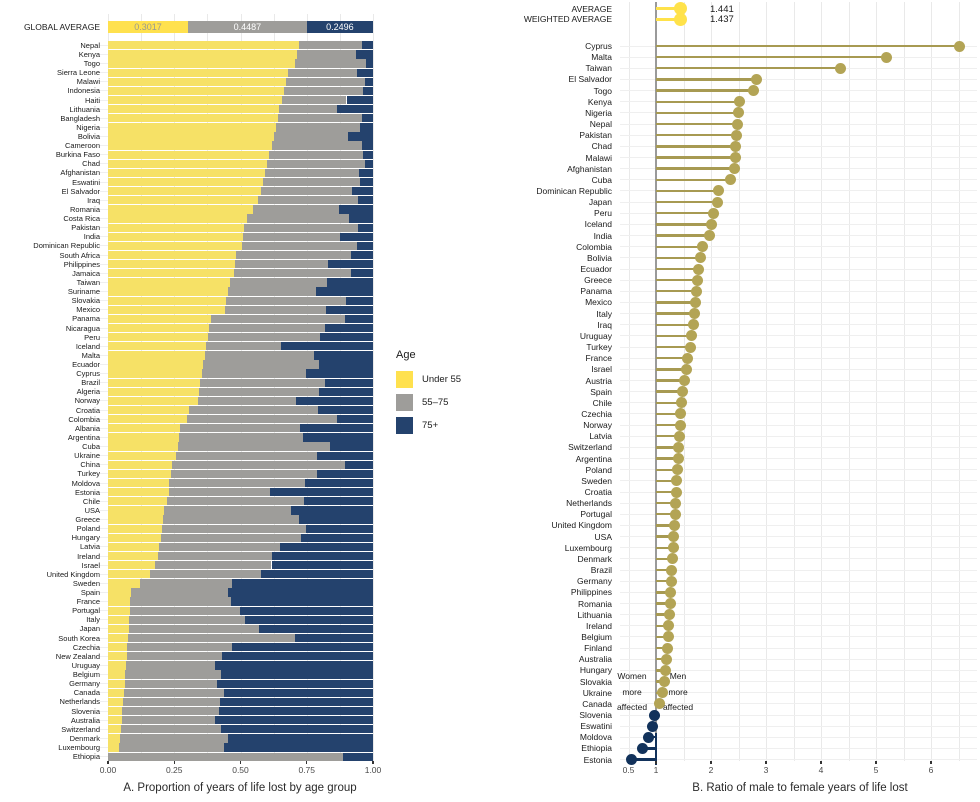 The height and width of the screenshot is (802, 980). I want to click on x-axis-tick-label: 0.5, so click(628, 770).